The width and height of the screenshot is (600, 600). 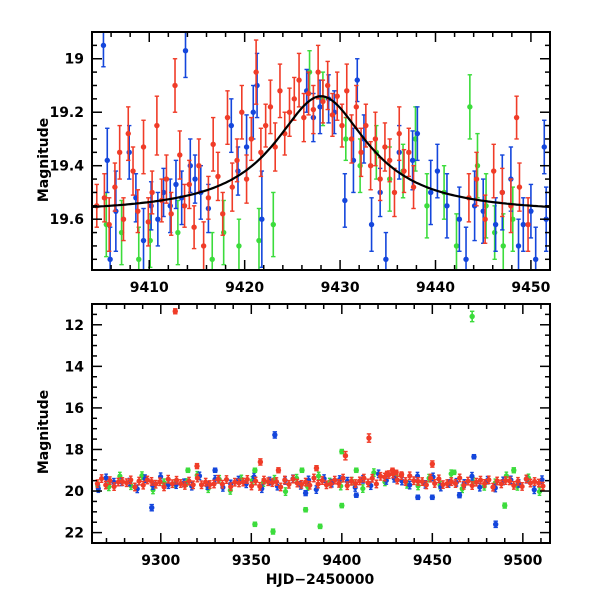 I want to click on top-y-axis-label: Magnitude, so click(x=44, y=160).